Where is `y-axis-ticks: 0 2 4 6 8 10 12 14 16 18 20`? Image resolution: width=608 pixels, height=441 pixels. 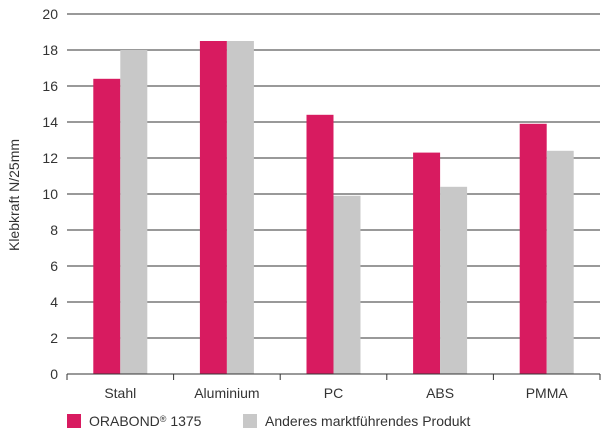 y-axis-ticks: 0 2 4 6 8 10 12 14 16 18 20 is located at coordinates (50, 194).